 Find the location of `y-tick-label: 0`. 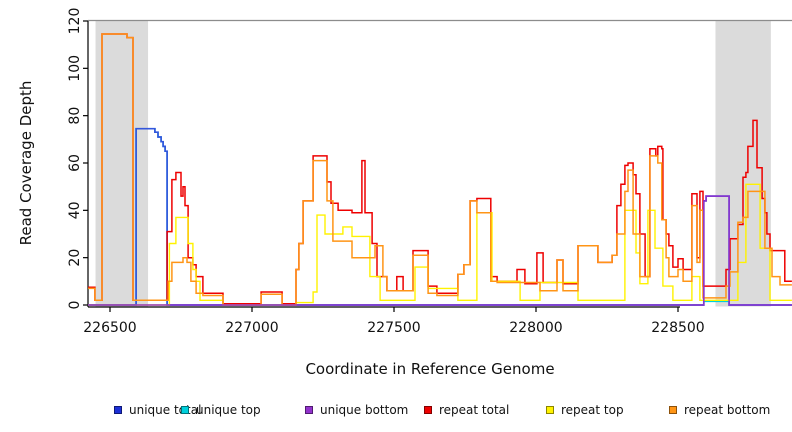

y-tick-label: 0 is located at coordinates (75, 305).